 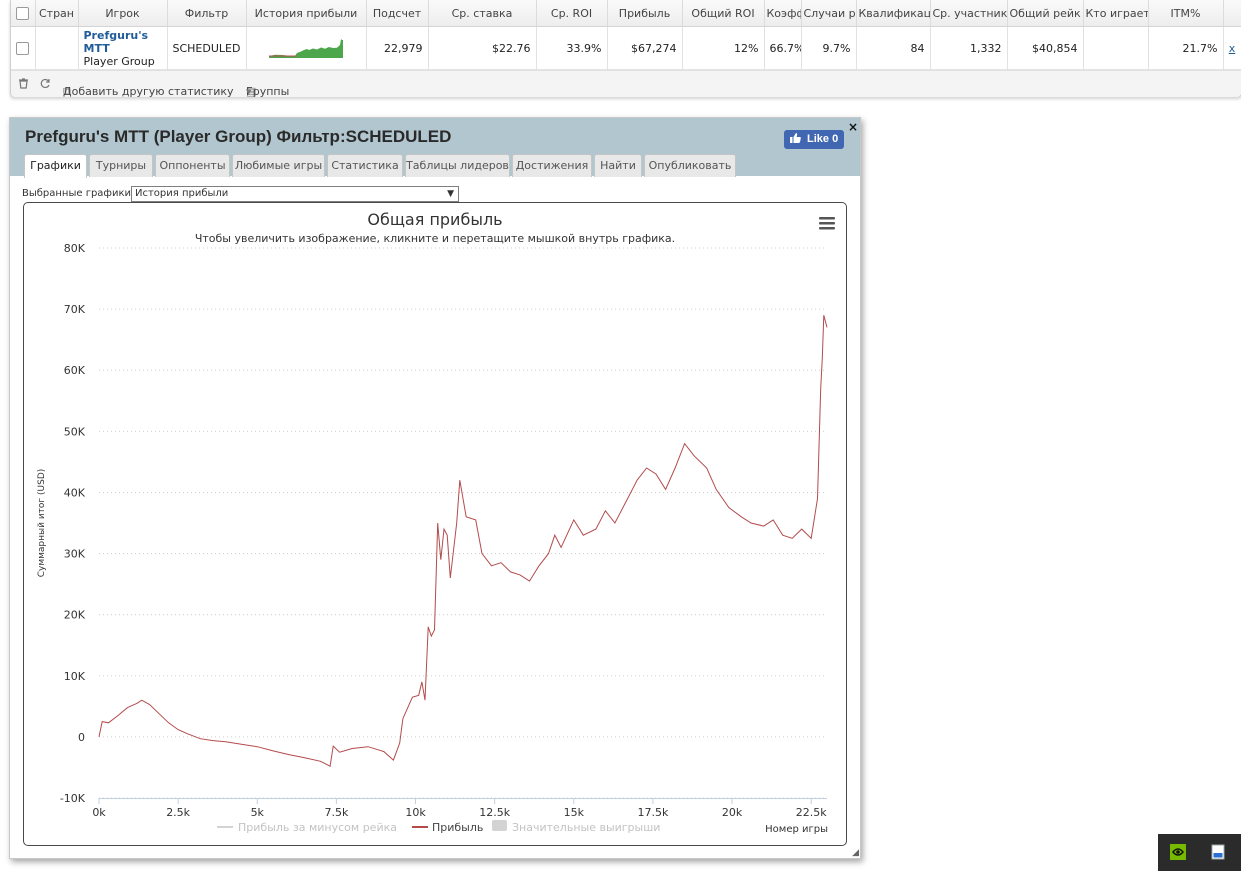 I want to click on close-icon: ×, so click(x=852, y=127).